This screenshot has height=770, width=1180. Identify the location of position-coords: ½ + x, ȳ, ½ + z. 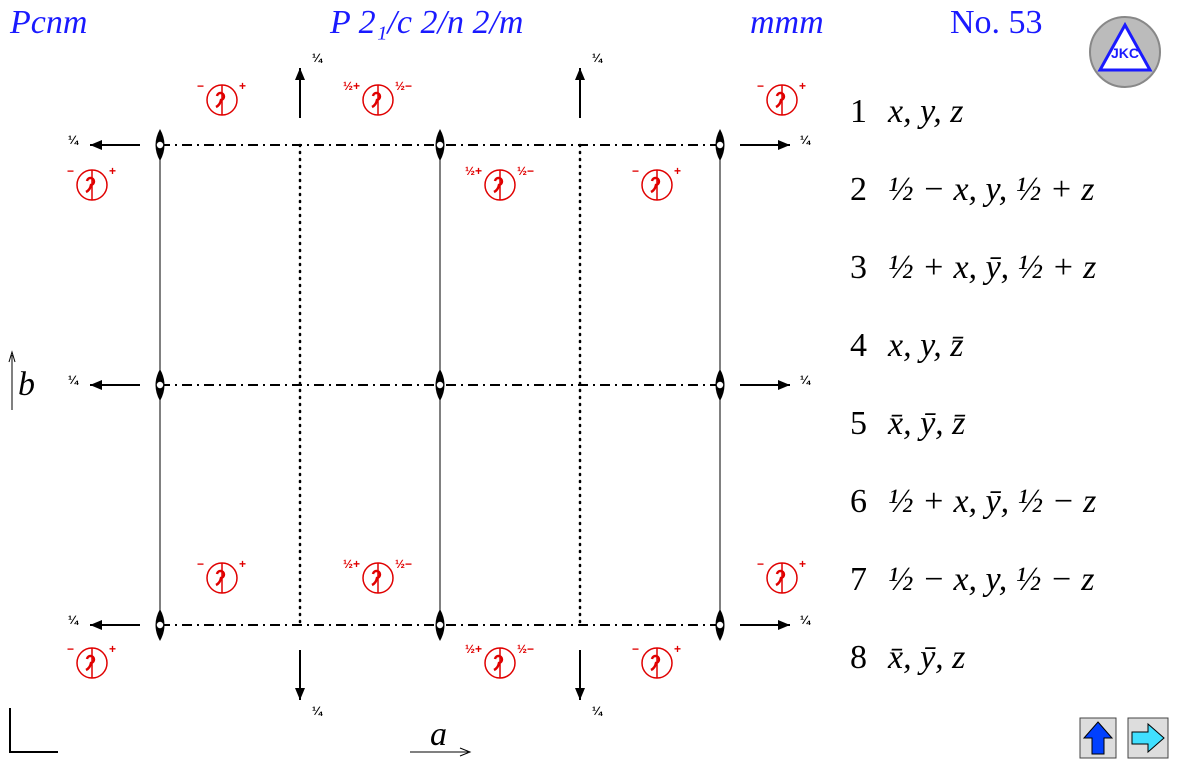
(992, 267).